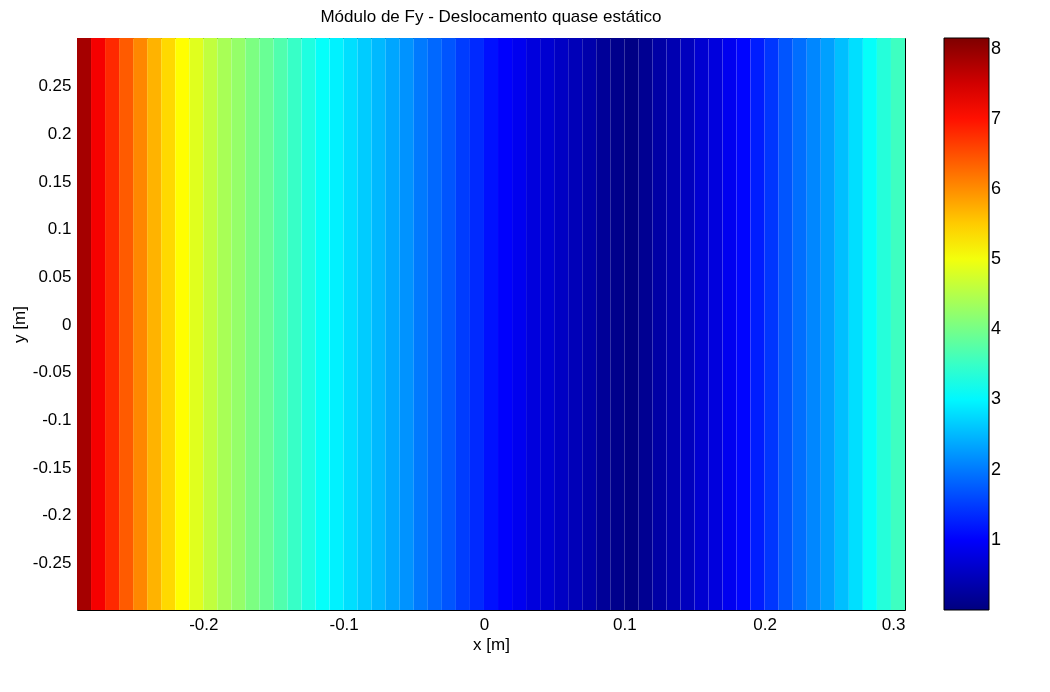  What do you see at coordinates (996, 468) in the screenshot?
I see `color-bar-label: 2` at bounding box center [996, 468].